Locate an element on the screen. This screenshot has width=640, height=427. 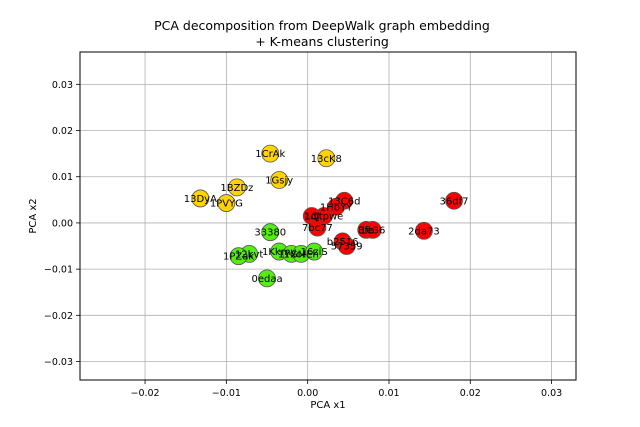
point-label: 2da73 is located at coordinates (424, 231).